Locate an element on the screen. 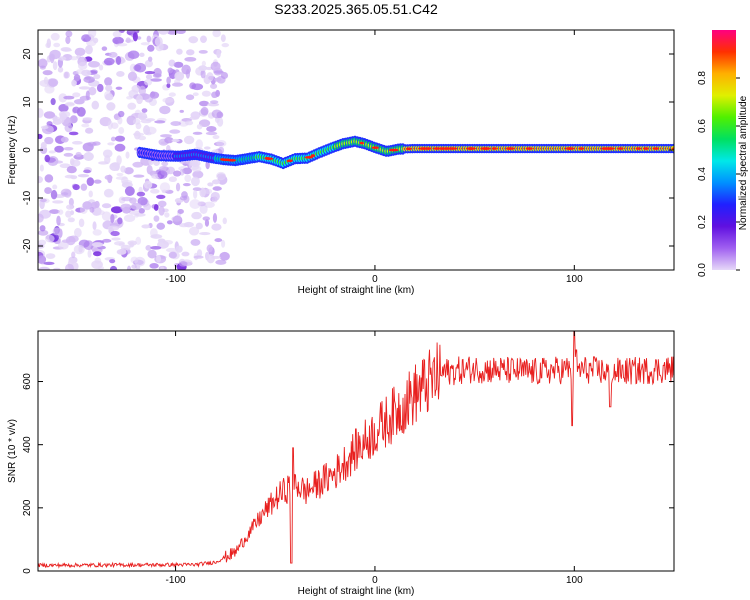  y-tick-label: 400 is located at coordinates (27, 444).